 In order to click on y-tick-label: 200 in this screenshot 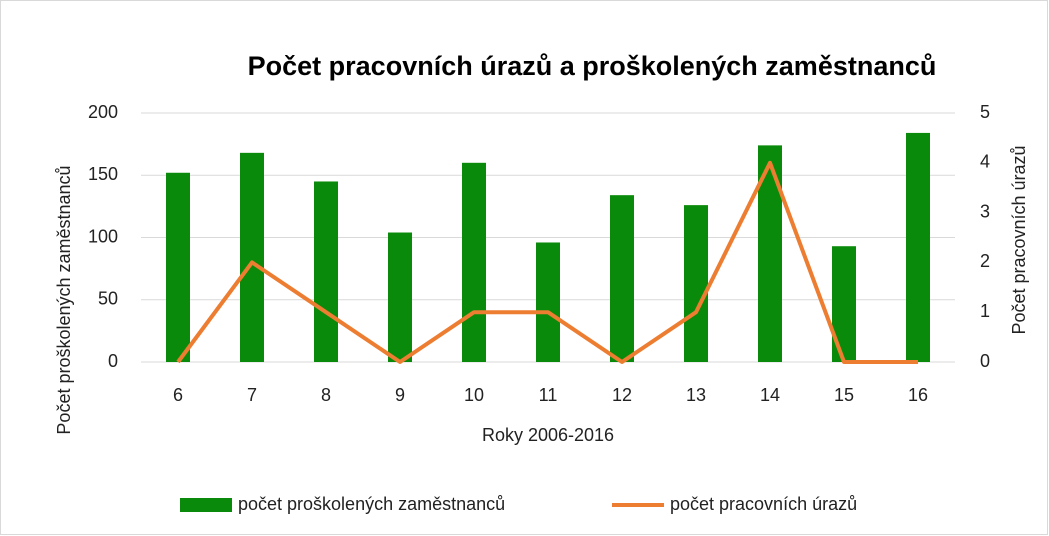, I will do `click(103, 112)`.